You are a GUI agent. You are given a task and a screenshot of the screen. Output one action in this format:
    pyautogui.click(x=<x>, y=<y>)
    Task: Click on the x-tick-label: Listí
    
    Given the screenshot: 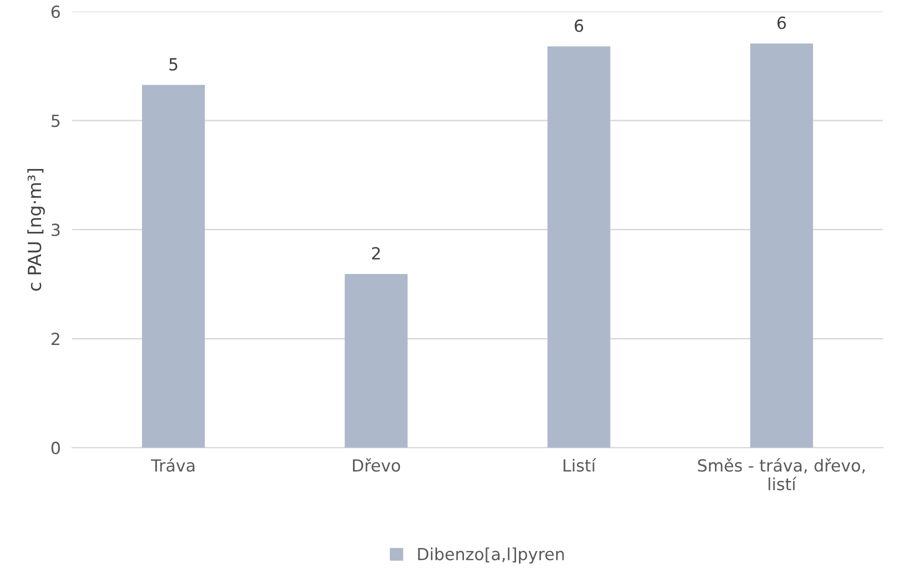 What is the action you would take?
    pyautogui.click(x=580, y=465)
    